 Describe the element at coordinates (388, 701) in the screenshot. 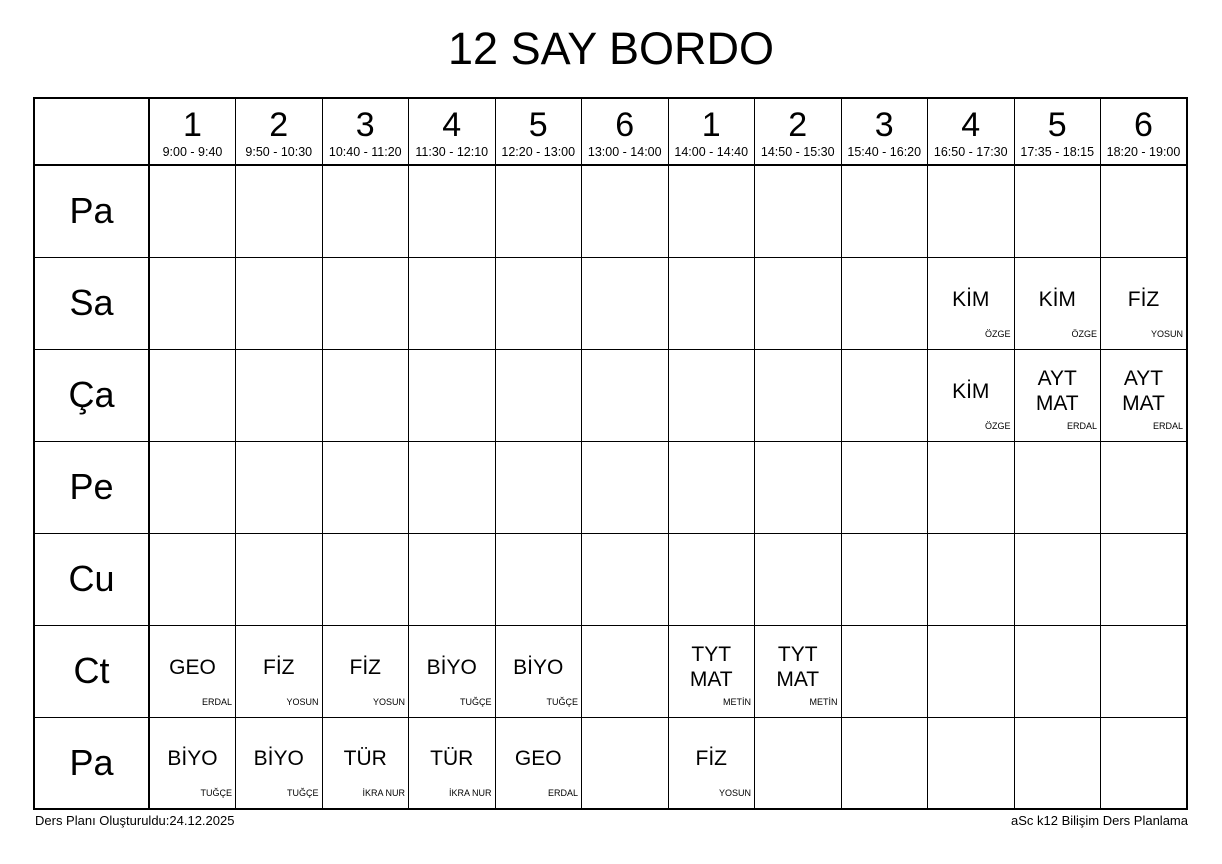

I see `lesson-teacher: YOSUN` at that location.